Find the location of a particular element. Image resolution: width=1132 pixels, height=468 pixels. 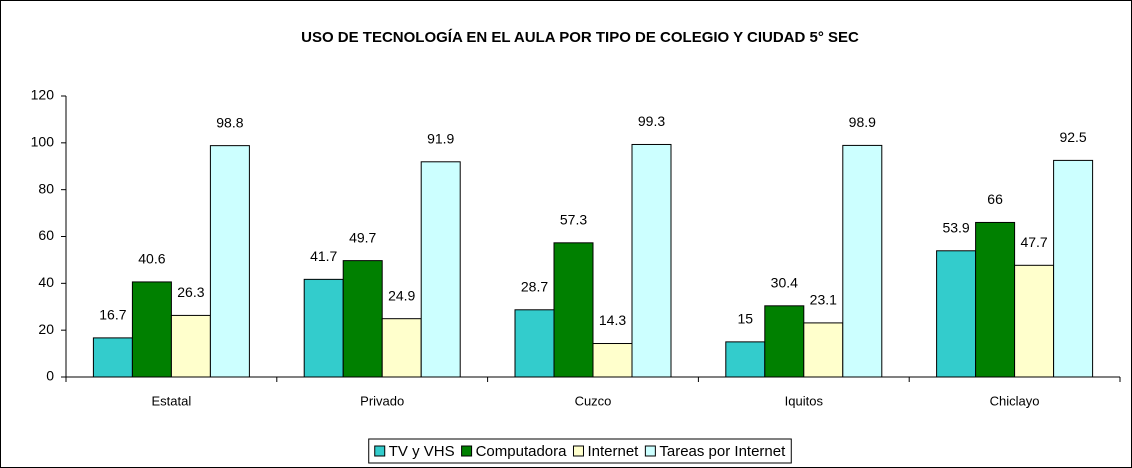

value-label: 49.7 is located at coordinates (362, 237).